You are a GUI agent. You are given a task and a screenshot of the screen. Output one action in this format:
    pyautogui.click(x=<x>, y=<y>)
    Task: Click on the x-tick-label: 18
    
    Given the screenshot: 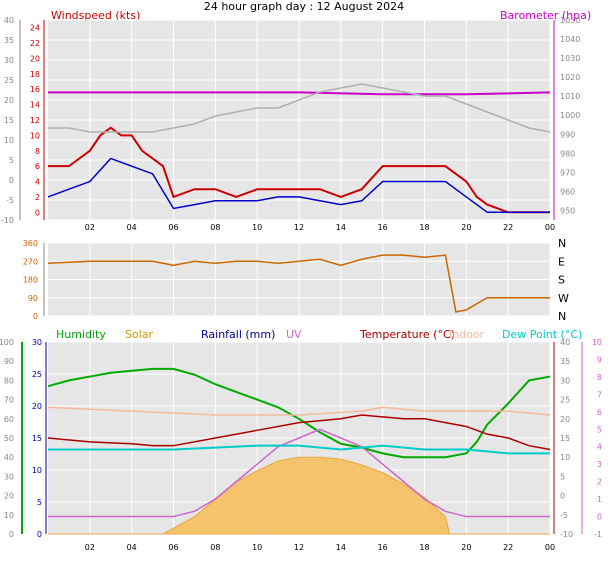 What is the action you would take?
    pyautogui.click(x=424, y=547)
    